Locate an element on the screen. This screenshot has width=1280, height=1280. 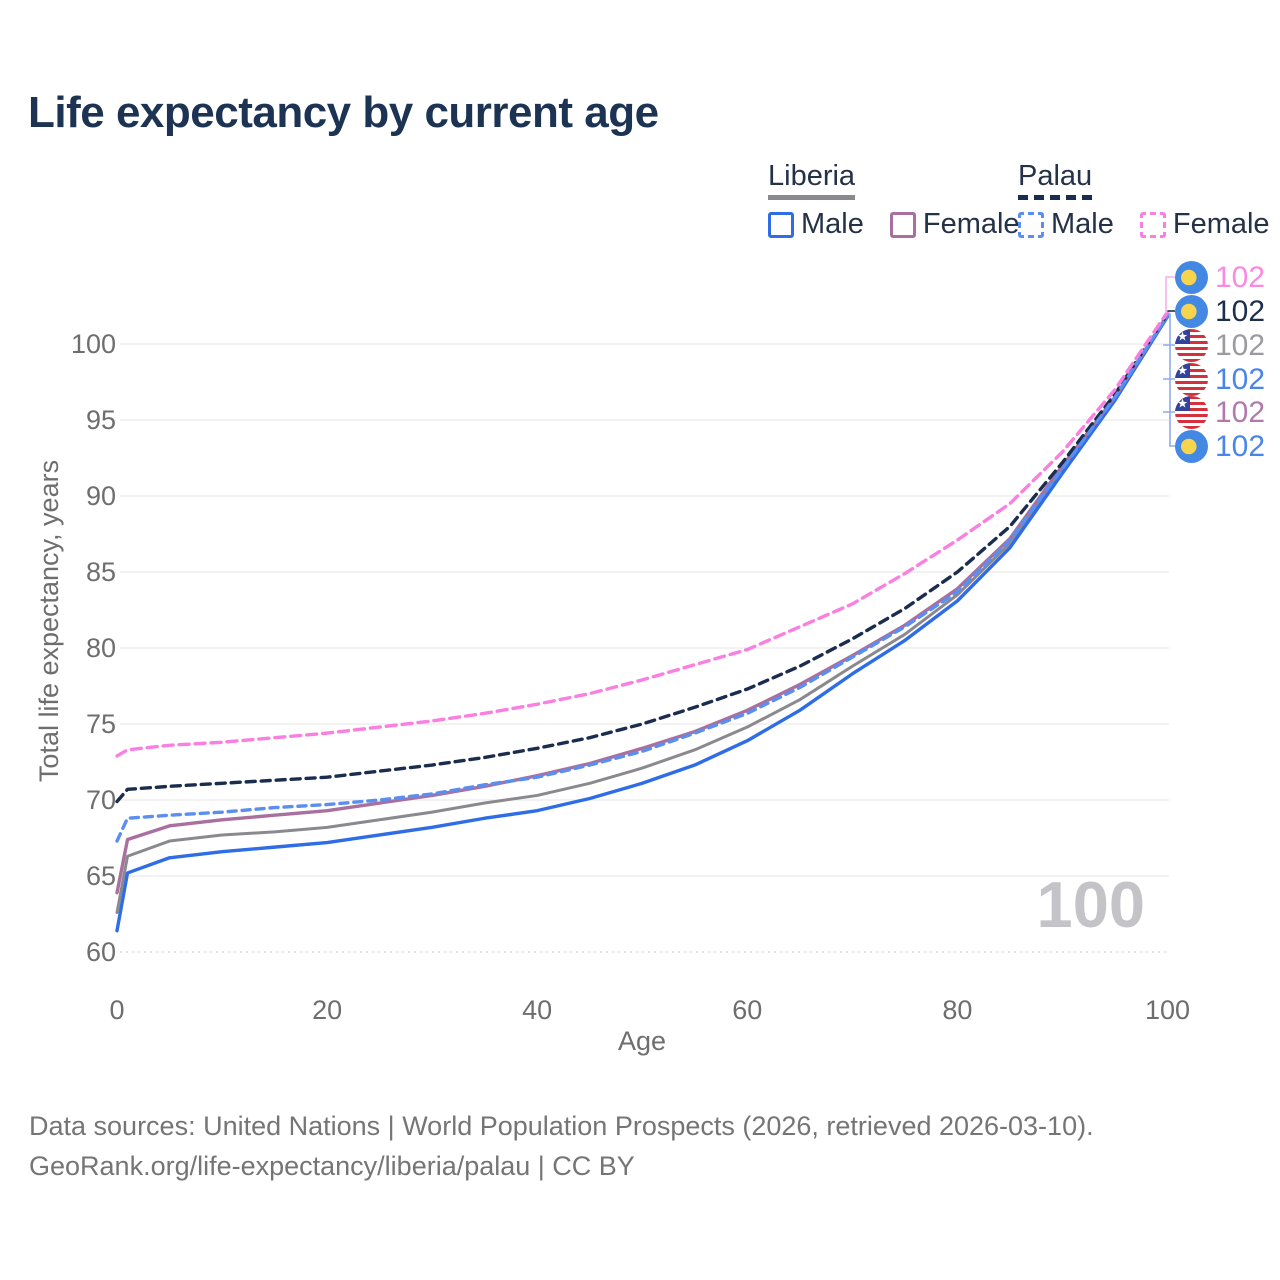
y-tick-label-95: 95 is located at coordinates (100, 420).